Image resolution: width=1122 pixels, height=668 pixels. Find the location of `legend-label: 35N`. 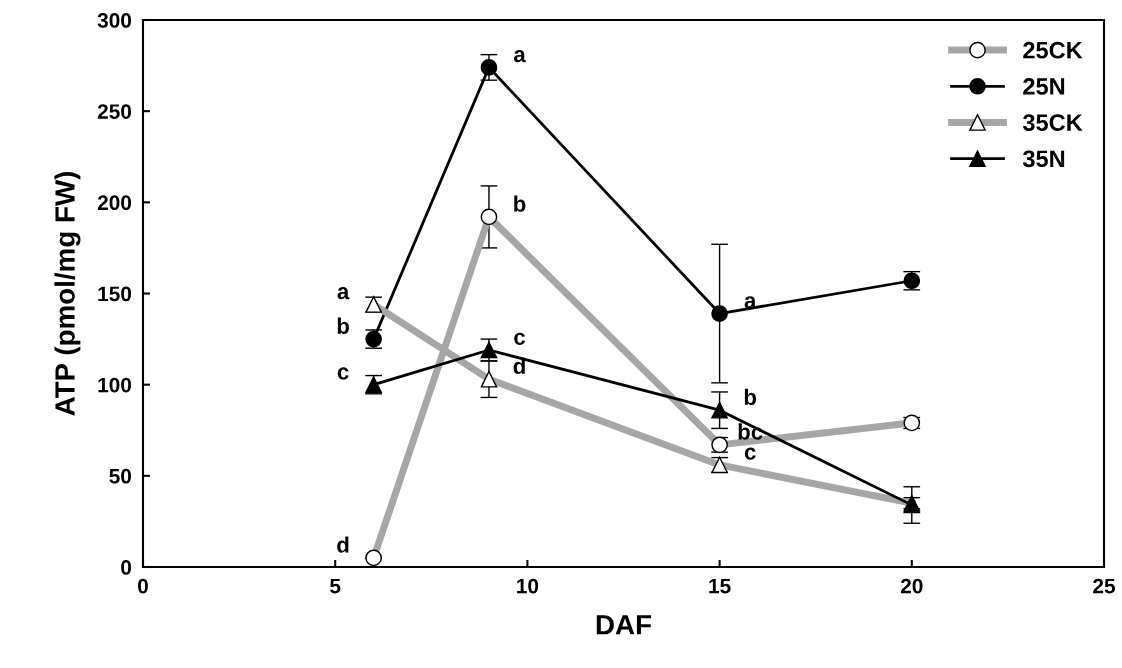

legend-label: 35N is located at coordinates (1043, 159).